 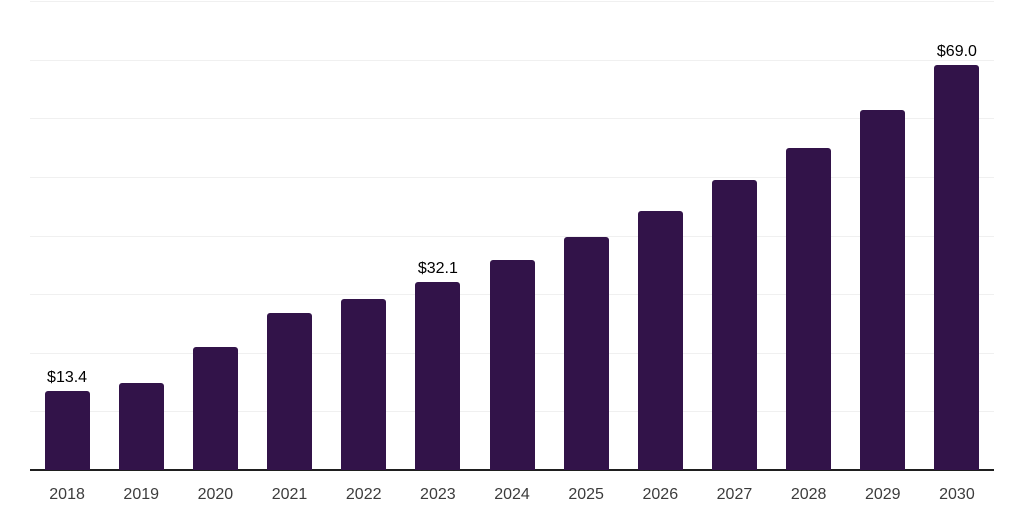 What do you see at coordinates (290, 391) in the screenshot?
I see `bar-2021` at bounding box center [290, 391].